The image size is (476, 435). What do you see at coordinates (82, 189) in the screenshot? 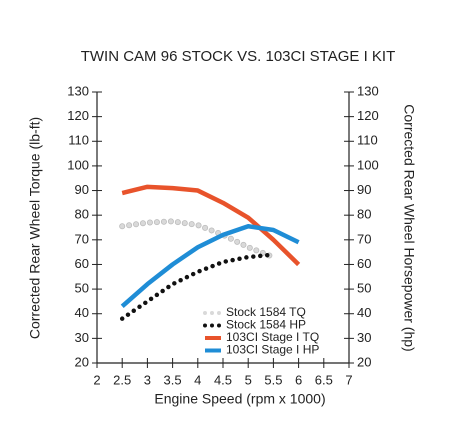
I see `y-tick-label: 90` at bounding box center [82, 189].